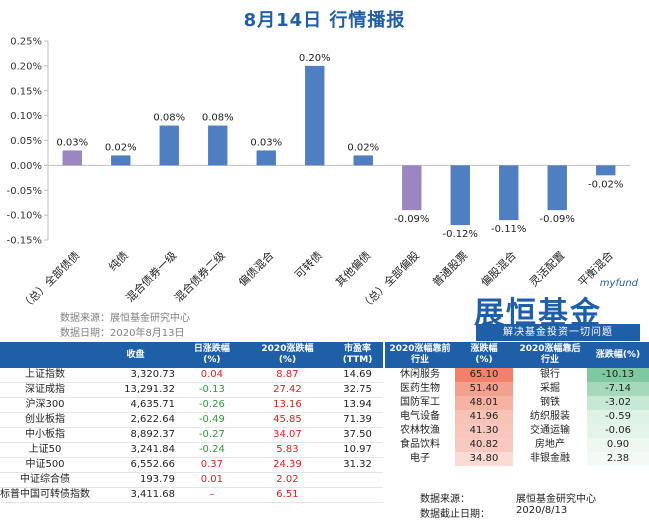 The width and height of the screenshot is (649, 520). Describe the element at coordinates (357, 355) in the screenshot. I see `index-header-pe: 市盈率 (TTM)` at that location.